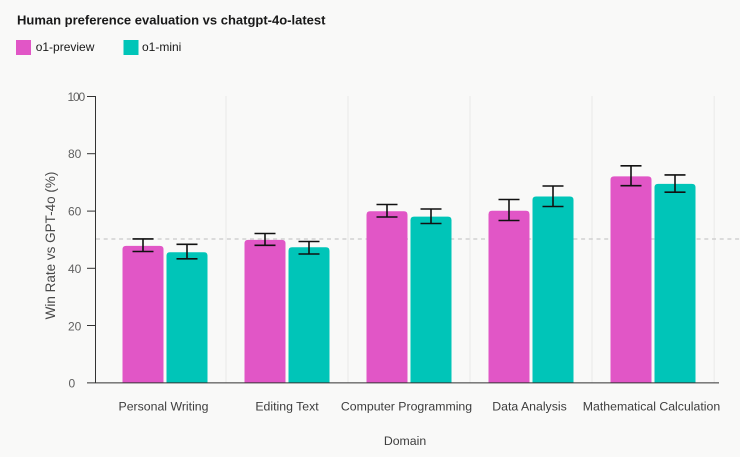  What do you see at coordinates (75, 269) in the screenshot?
I see `svg-text: 40` at bounding box center [75, 269].